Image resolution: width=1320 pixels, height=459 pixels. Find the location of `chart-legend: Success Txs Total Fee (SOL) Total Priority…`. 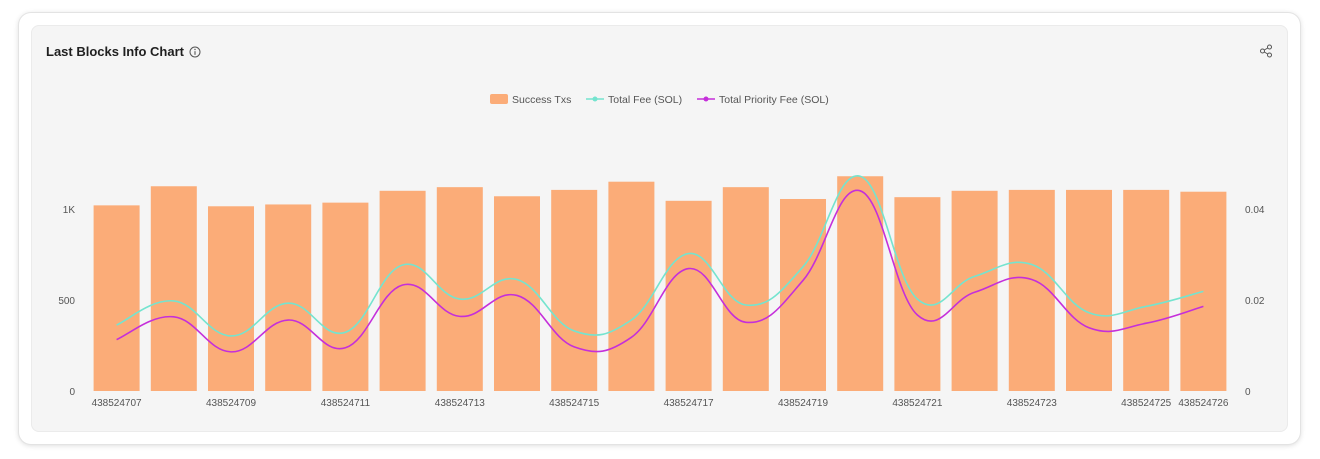

chart-legend: Success Txs Total Fee (SOL) Total Priority… is located at coordinates (659, 100).